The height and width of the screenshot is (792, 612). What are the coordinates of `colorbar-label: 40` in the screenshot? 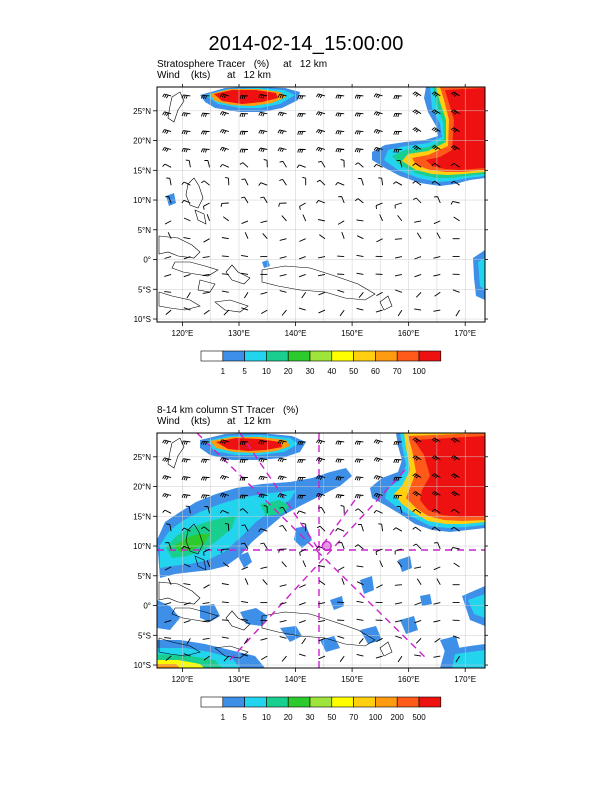 It's located at (331, 371).